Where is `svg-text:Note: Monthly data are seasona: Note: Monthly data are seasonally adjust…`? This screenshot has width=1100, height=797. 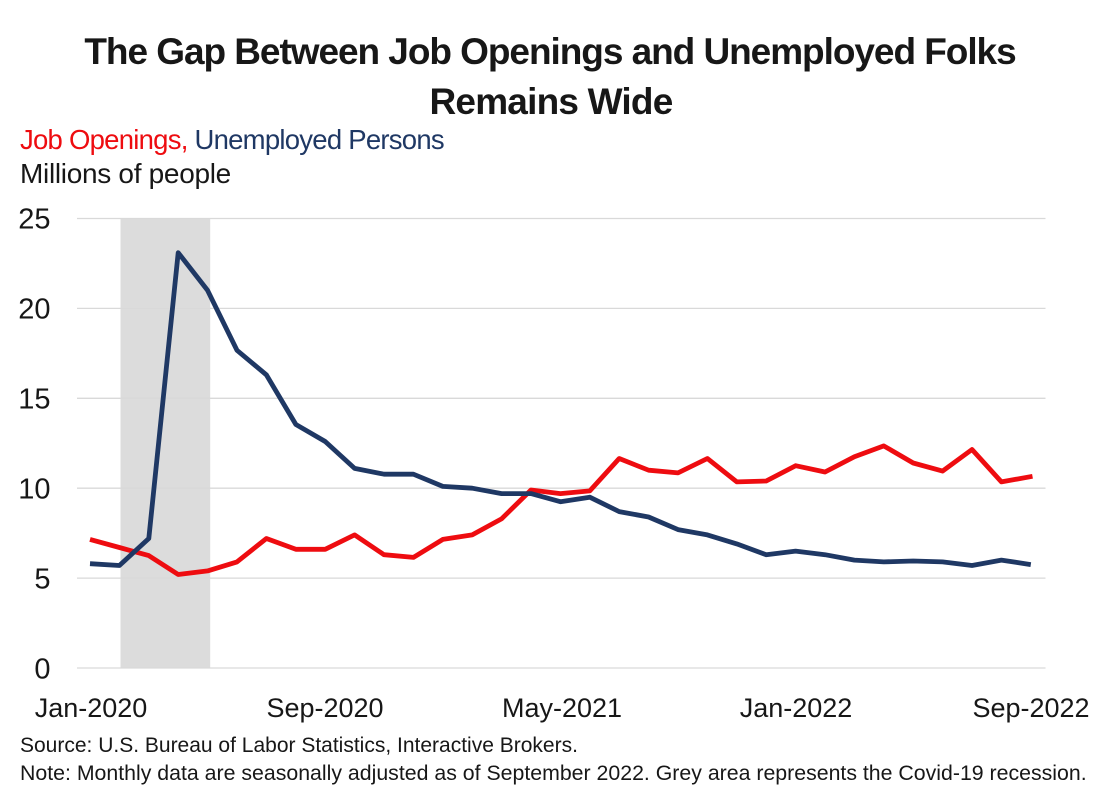 svg-text:Note: Monthly data are seasona: Note: Monthly data are seasonally adjust… is located at coordinates (553, 773).